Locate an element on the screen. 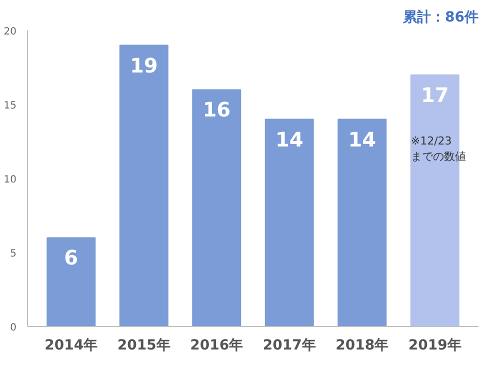 The height and width of the screenshot is (366, 500). data-label: 17 is located at coordinates (434, 94).